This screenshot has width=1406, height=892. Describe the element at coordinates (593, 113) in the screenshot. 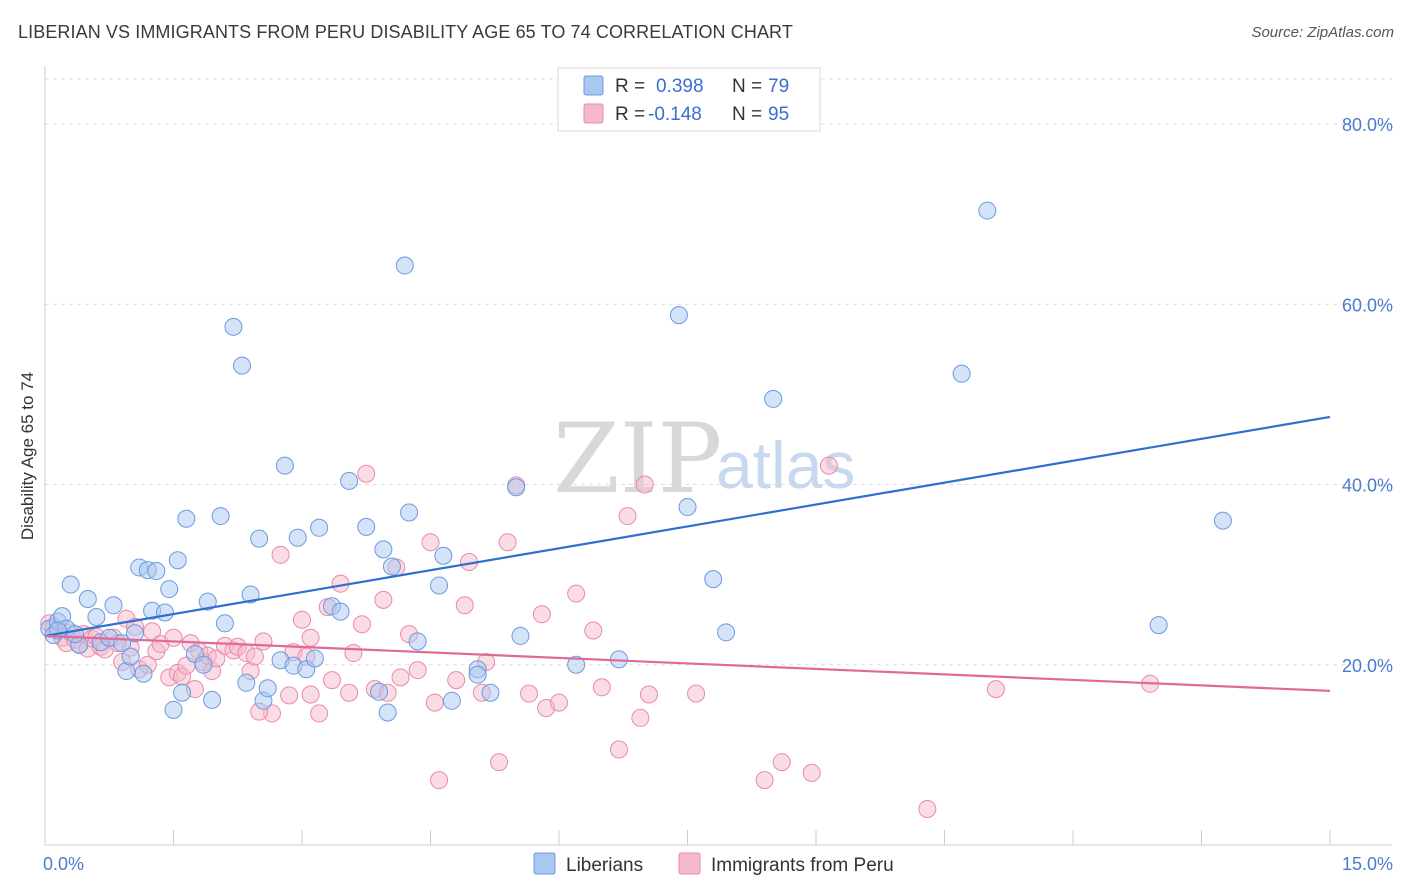

I see `legend-swatch-peru` at that location.